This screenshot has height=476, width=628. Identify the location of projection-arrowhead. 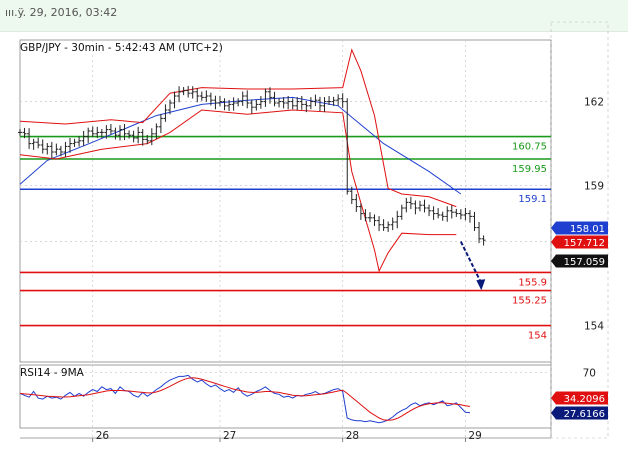
(481, 285).